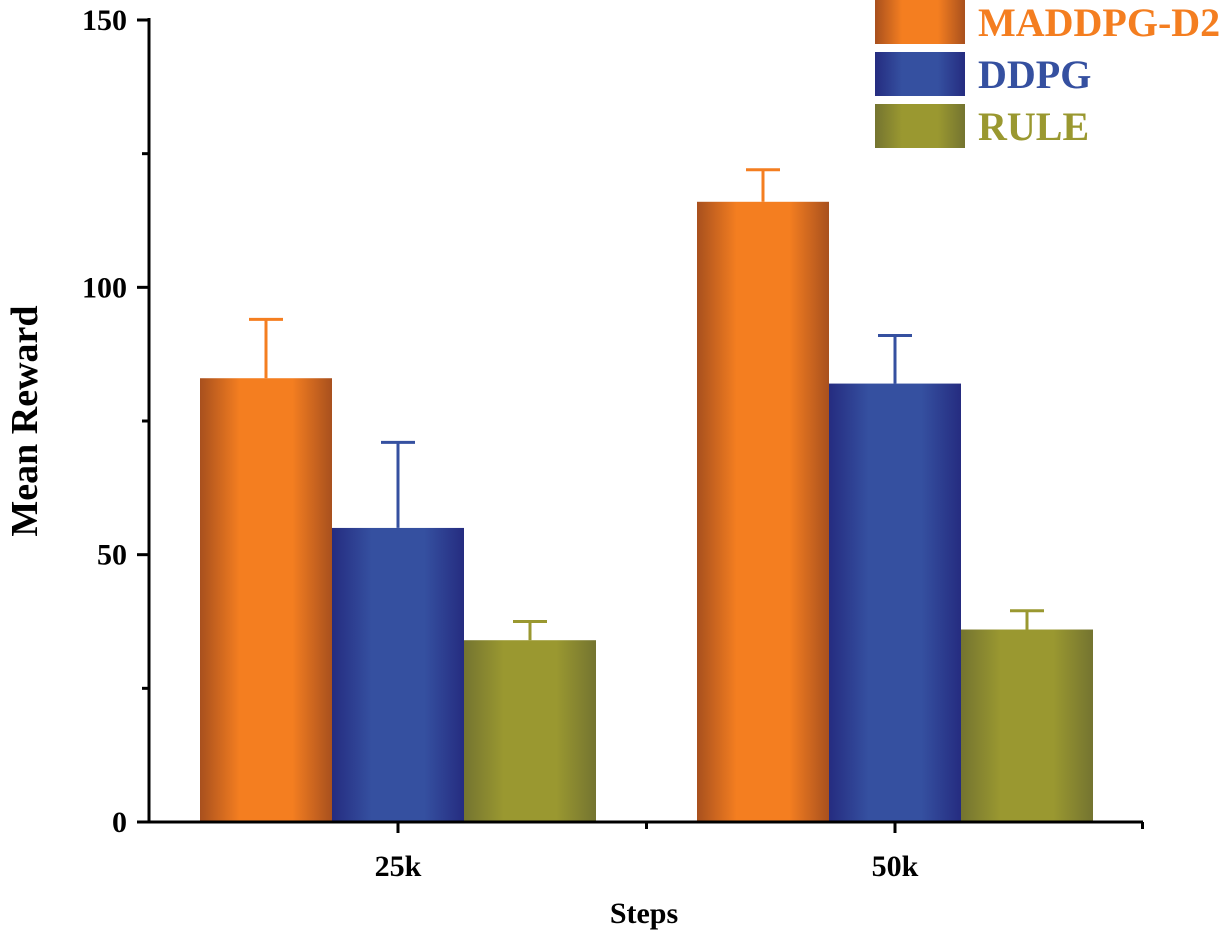  What do you see at coordinates (104, 20) in the screenshot?
I see `y-tick-label: 150` at bounding box center [104, 20].